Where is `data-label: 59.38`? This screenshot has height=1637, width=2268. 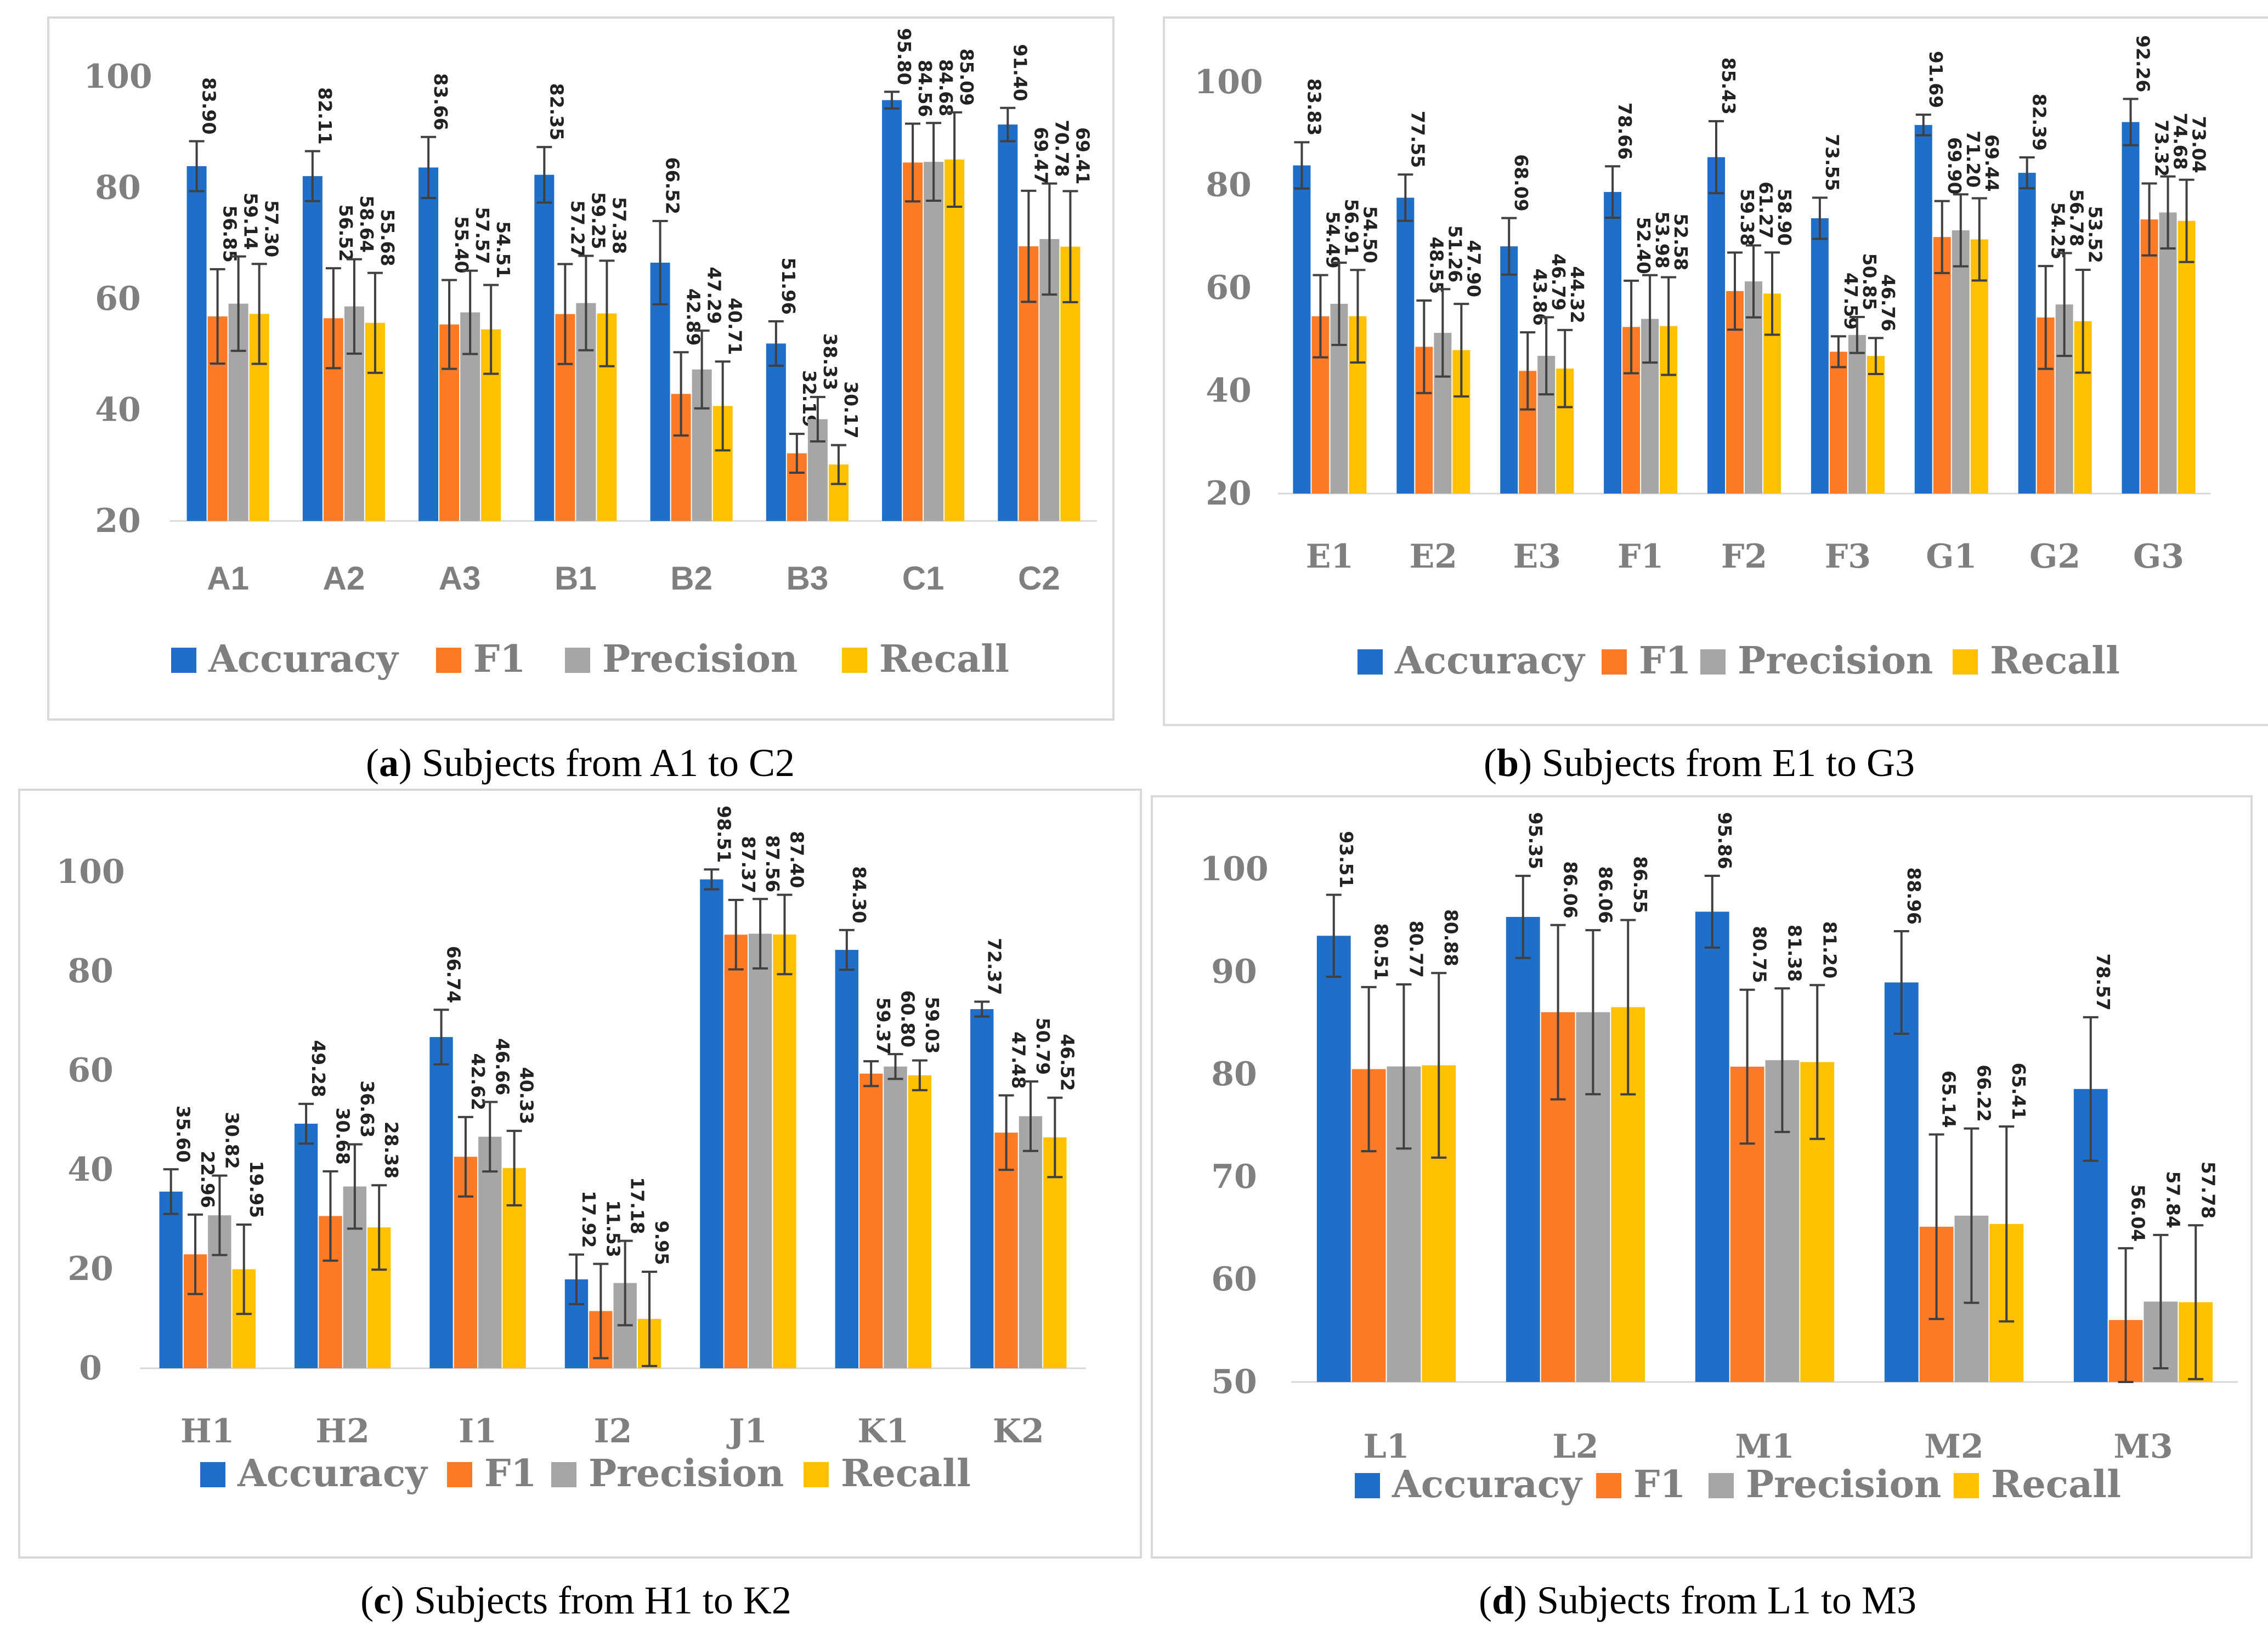 data-label: 59.38 is located at coordinates (1747, 217).